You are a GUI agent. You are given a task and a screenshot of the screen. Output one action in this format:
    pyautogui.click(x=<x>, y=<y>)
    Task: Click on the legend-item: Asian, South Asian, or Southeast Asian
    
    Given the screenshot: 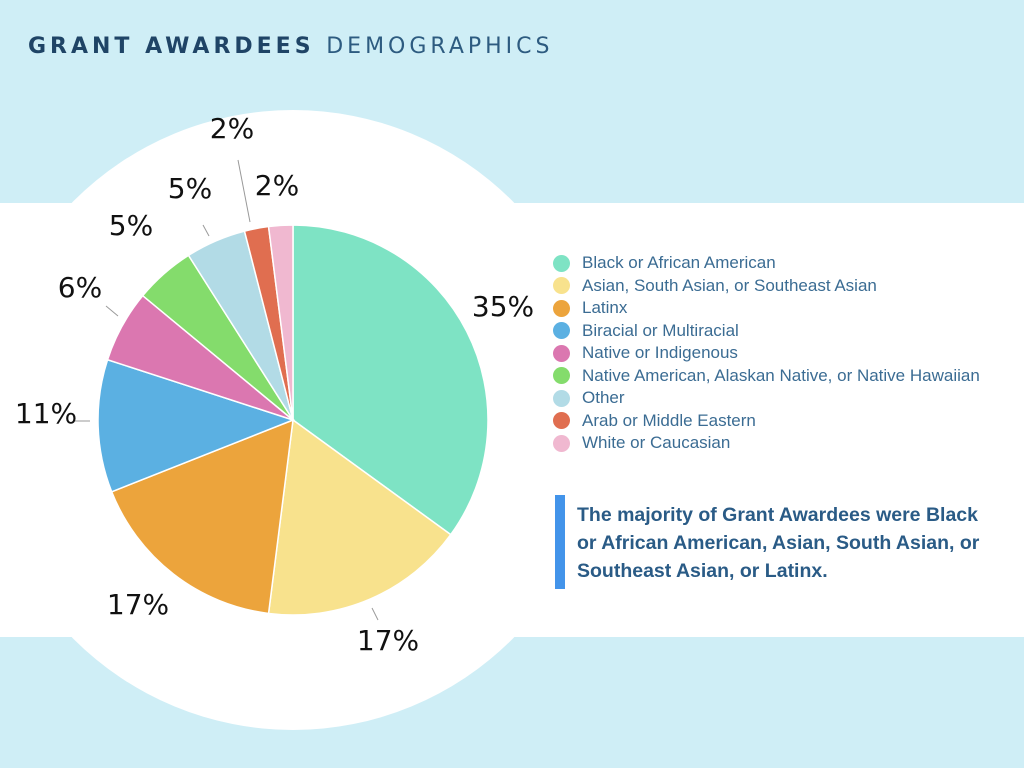 What is the action you would take?
    pyautogui.click(x=766, y=286)
    